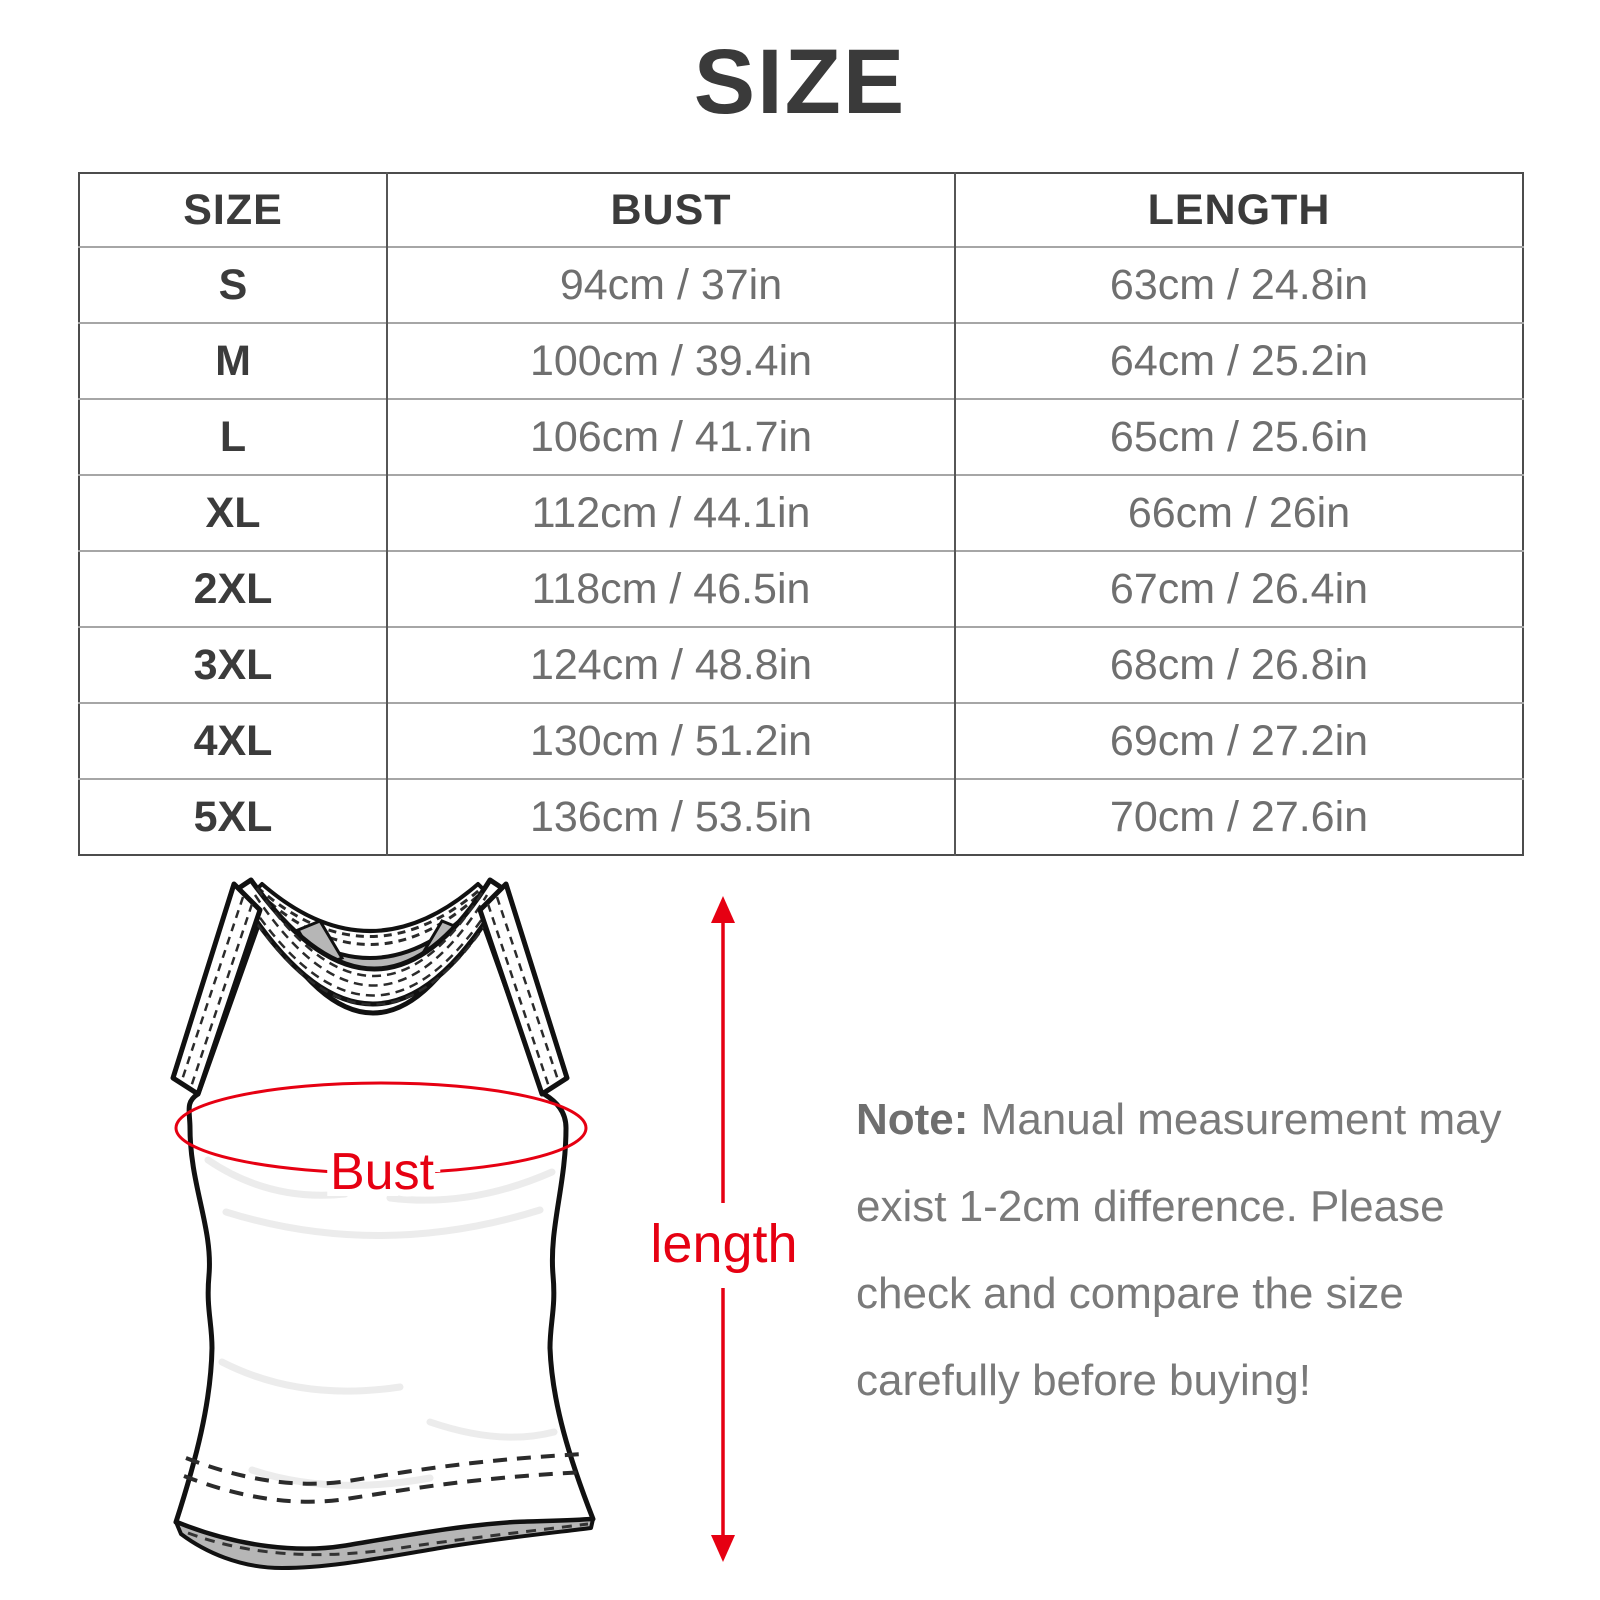 The width and height of the screenshot is (1600, 1600). What do you see at coordinates (670, 816) in the screenshot?
I see `bust-cell: 136cm / 53.5in` at bounding box center [670, 816].